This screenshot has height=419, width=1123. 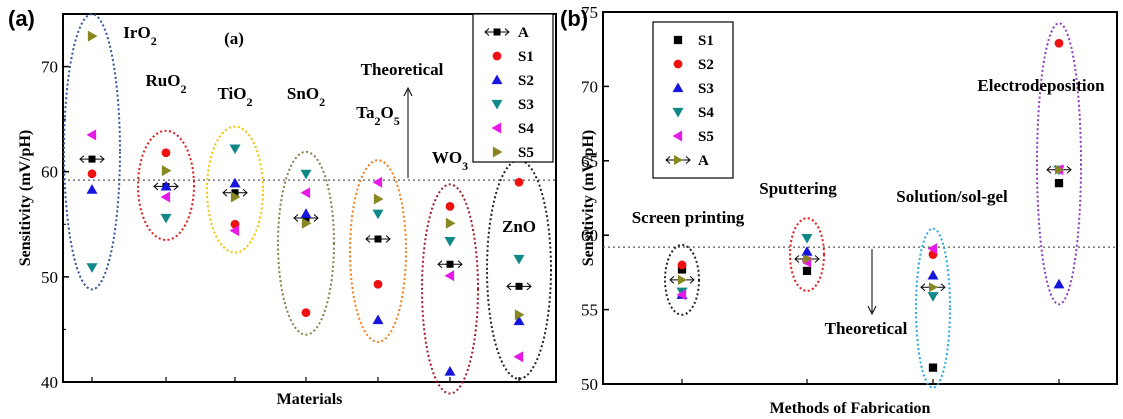 I want to click on category-label: IrO2, so click(x=139, y=35).